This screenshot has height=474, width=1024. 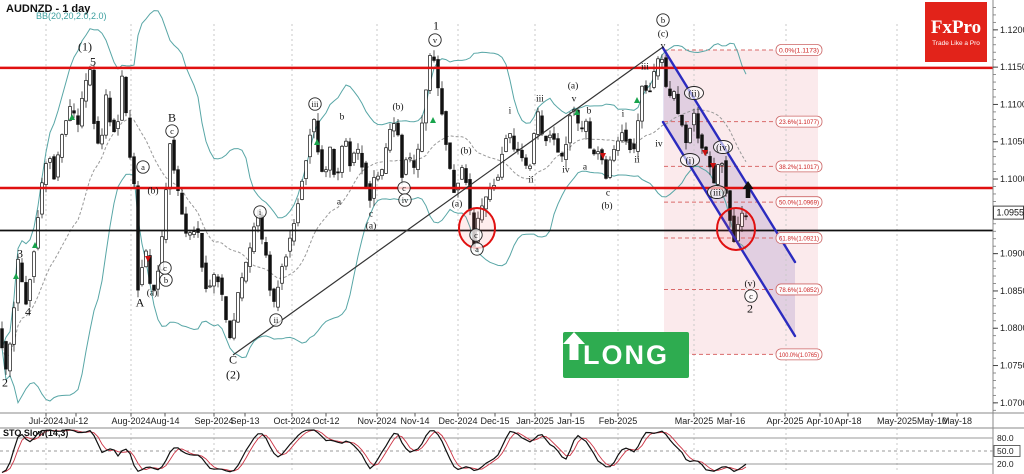 What do you see at coordinates (723, 147) in the screenshot?
I see `svg-text: (iv)` at bounding box center [723, 147].